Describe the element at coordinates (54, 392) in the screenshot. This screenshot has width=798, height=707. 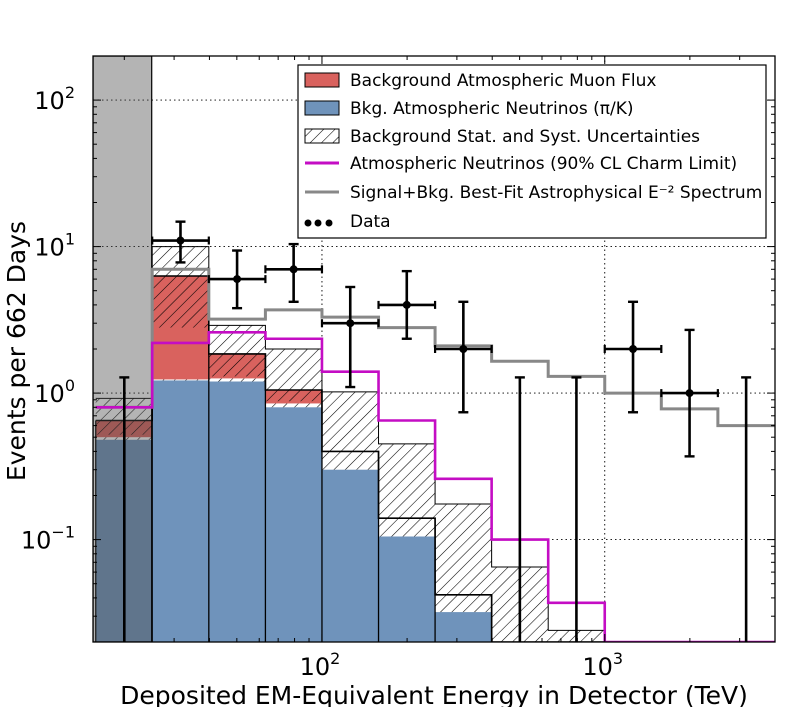
I see `y-tick-label: 10⁰` at that location.